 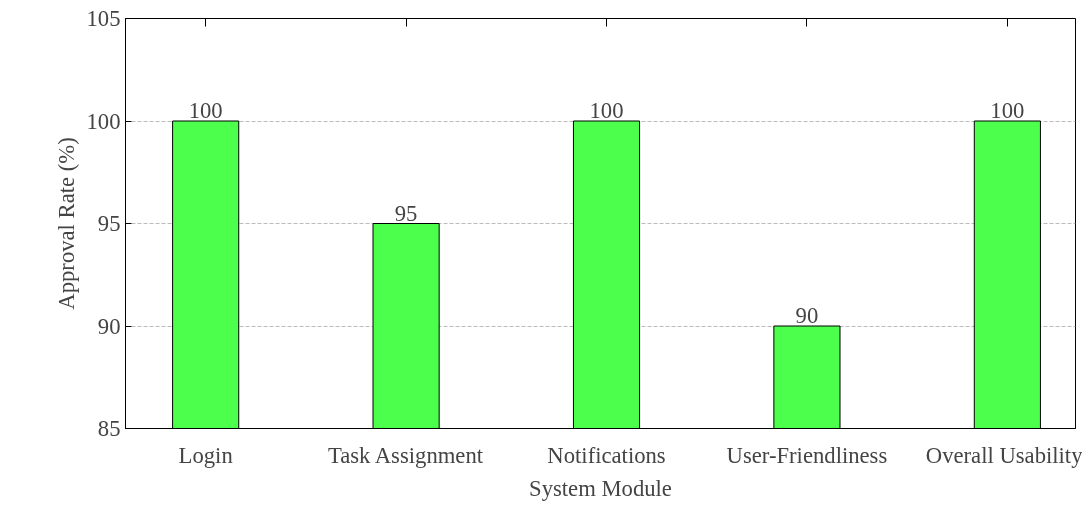 I want to click on y-tick-label: 85, so click(x=109, y=428).